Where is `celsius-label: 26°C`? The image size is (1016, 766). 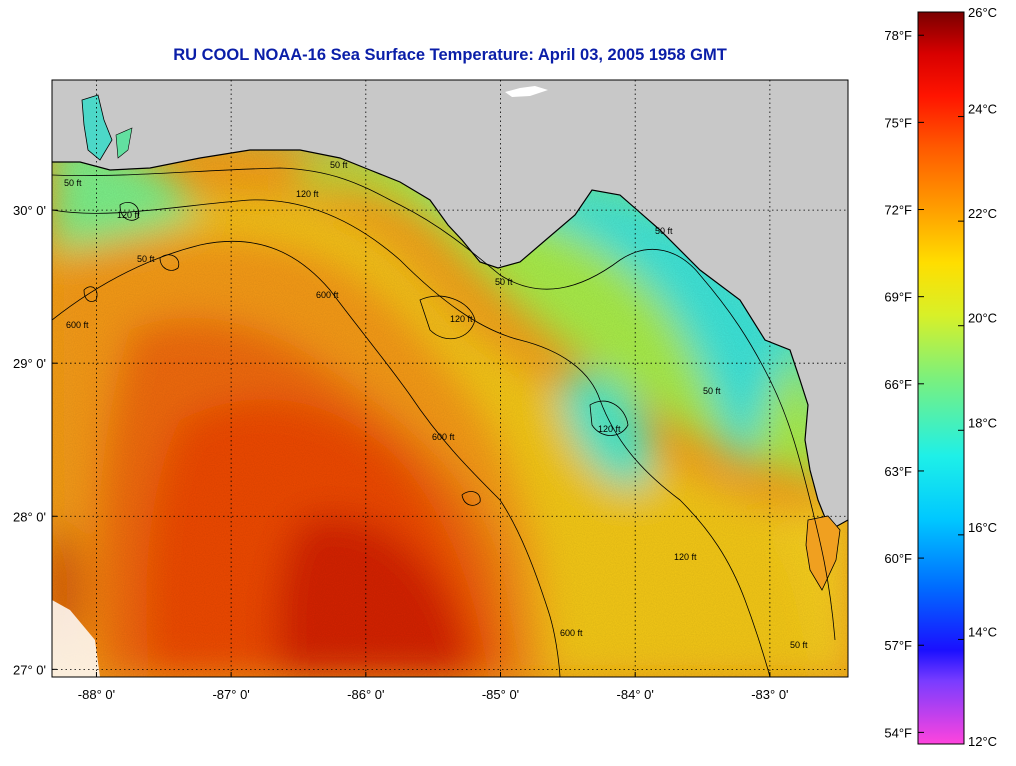 celsius-label: 26°C is located at coordinates (982, 12).